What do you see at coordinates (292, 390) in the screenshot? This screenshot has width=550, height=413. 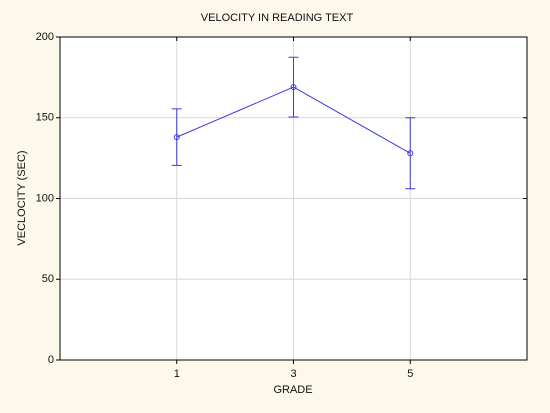 I see `x-axis-label: GRADE` at bounding box center [292, 390].